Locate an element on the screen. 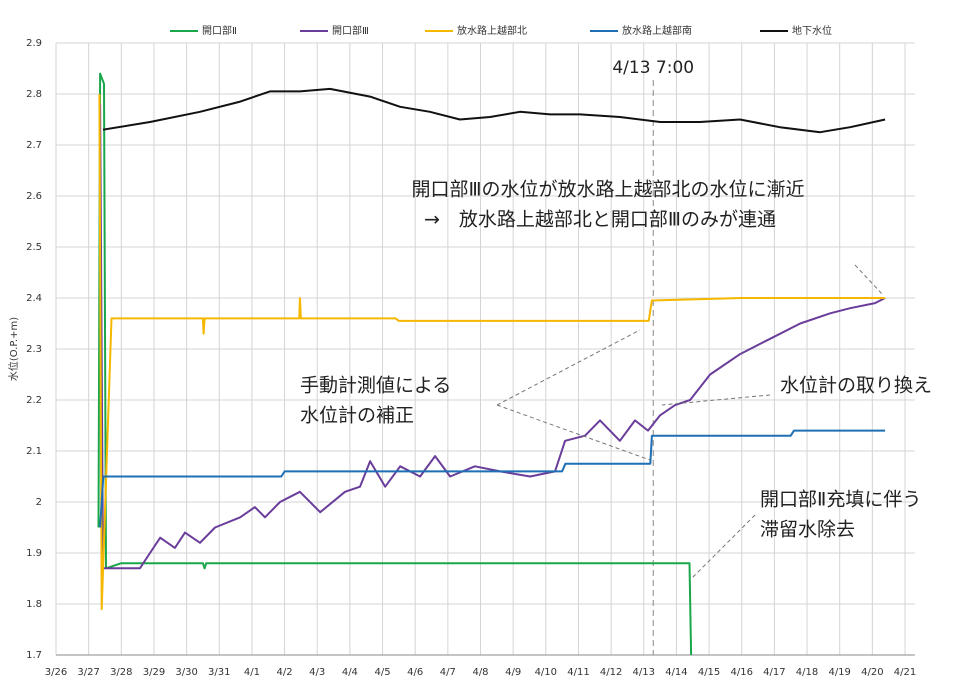  y-tick-label: 2.7 is located at coordinates (34, 145).